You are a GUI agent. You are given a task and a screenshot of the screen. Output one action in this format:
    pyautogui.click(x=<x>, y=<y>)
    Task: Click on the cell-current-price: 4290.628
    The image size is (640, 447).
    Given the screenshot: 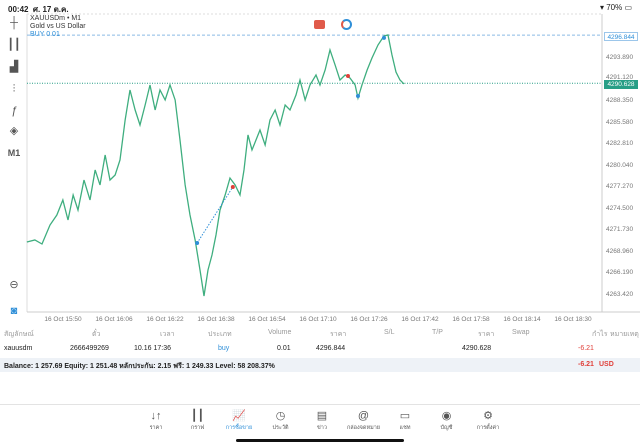 What is the action you would take?
    pyautogui.click(x=477, y=348)
    